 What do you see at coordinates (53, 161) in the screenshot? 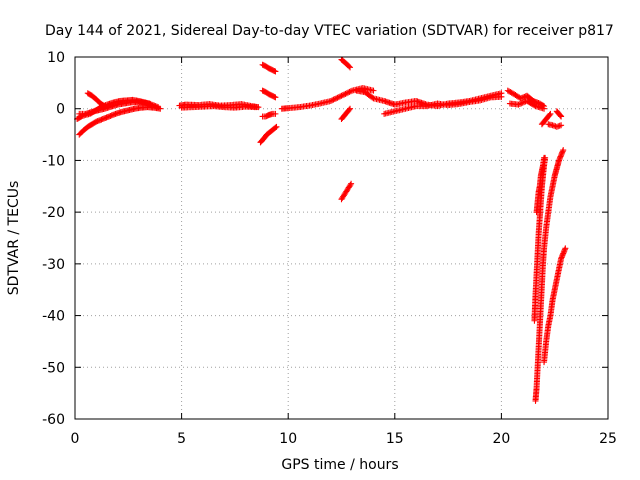
I see `y-tick-label: -10` at bounding box center [53, 161].